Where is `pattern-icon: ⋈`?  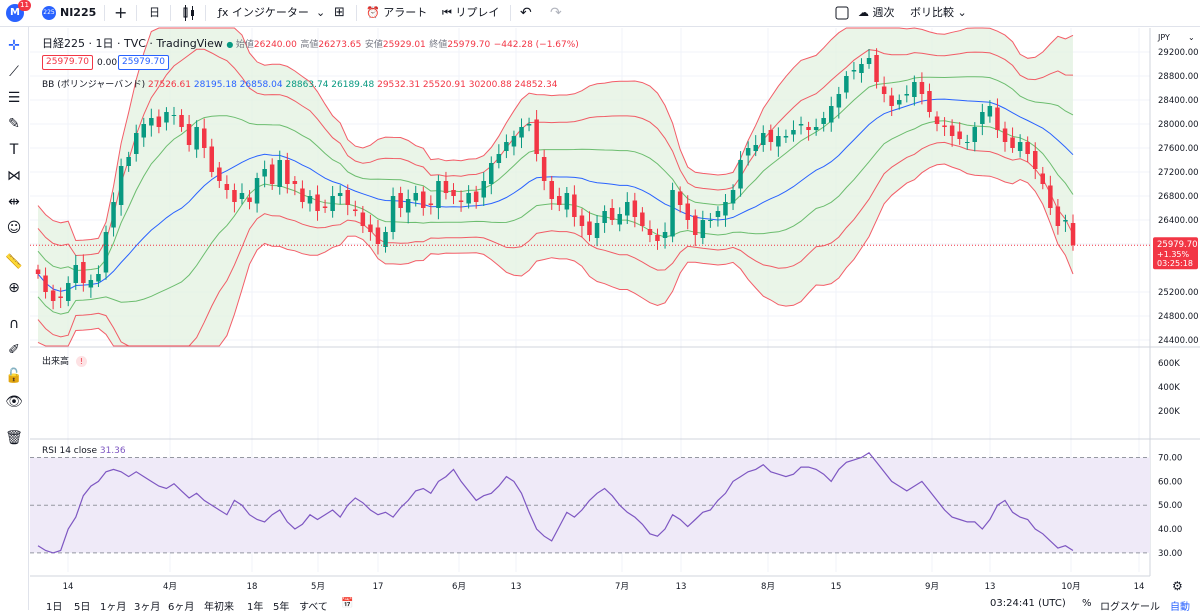
pattern-icon: ⋈ is located at coordinates (14, 176).